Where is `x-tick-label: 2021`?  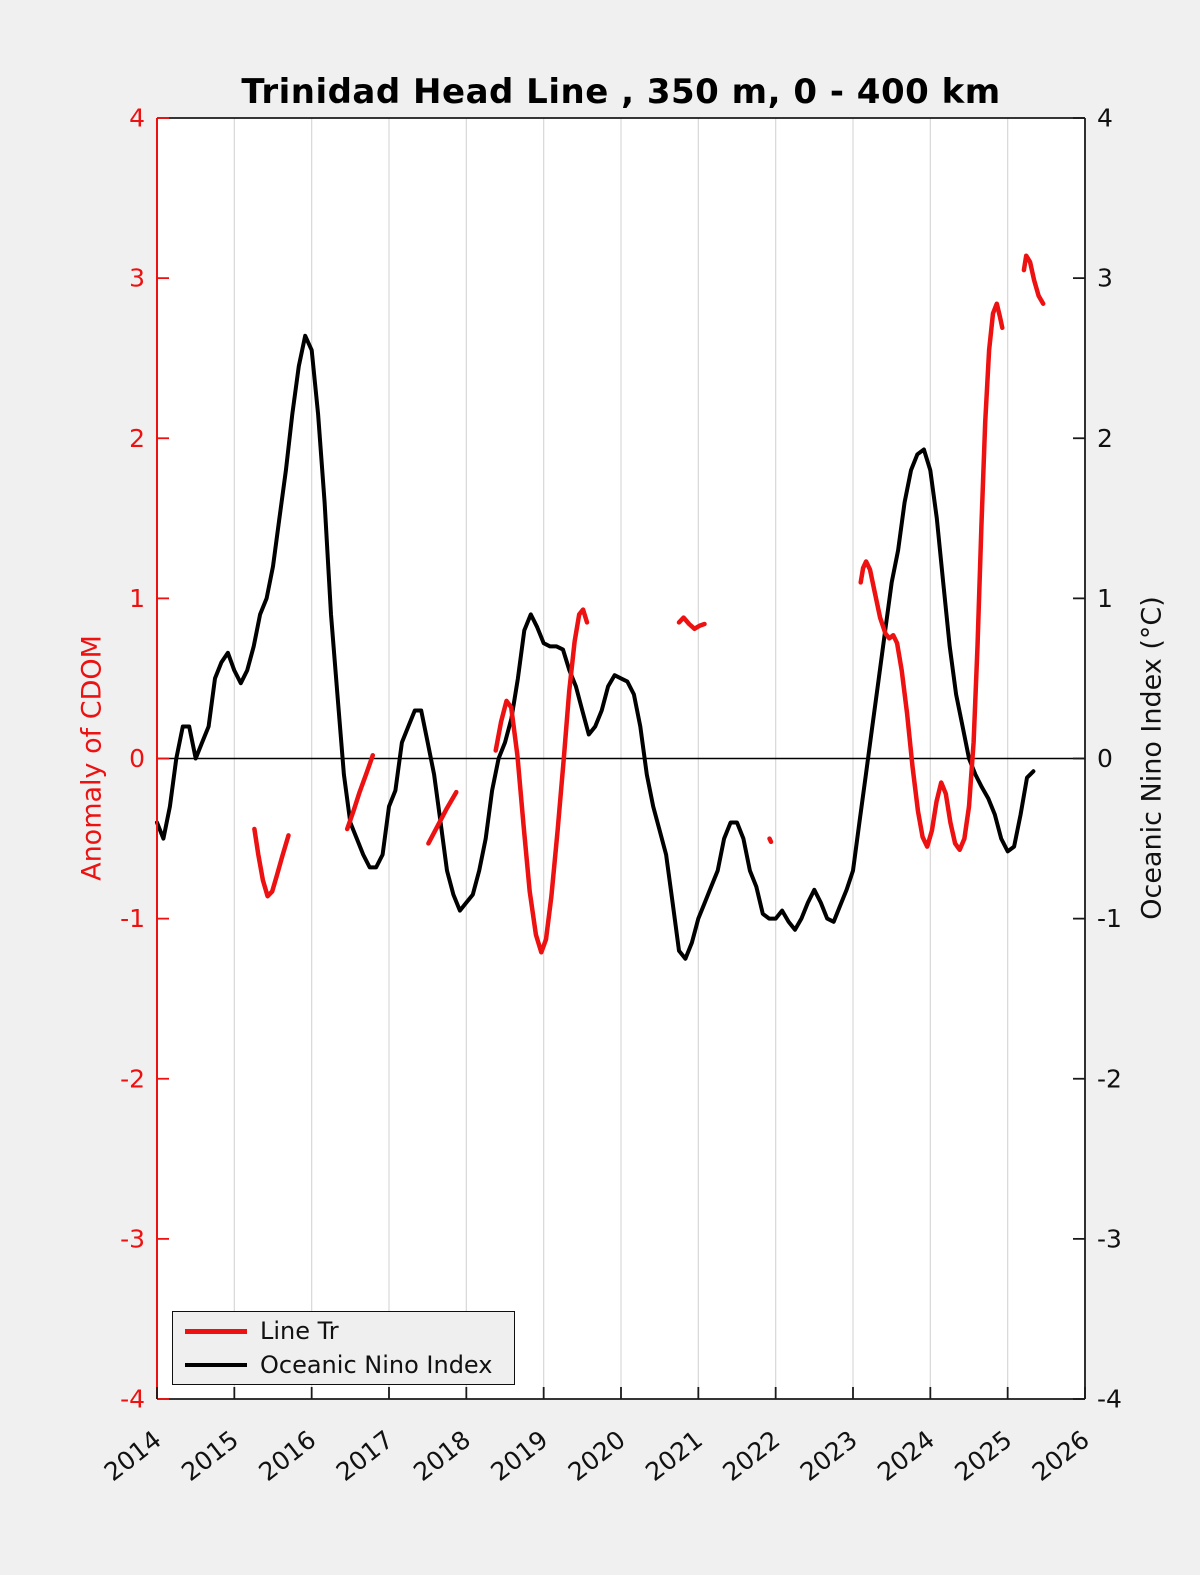 x-tick-label: 2021 is located at coordinates (674, 1456).